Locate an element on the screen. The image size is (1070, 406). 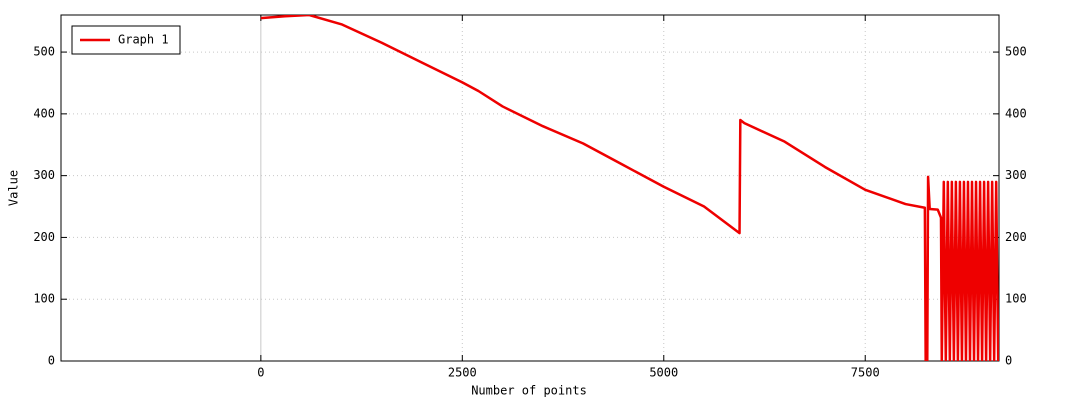
x-tick-label: 2500 is located at coordinates (462, 373).